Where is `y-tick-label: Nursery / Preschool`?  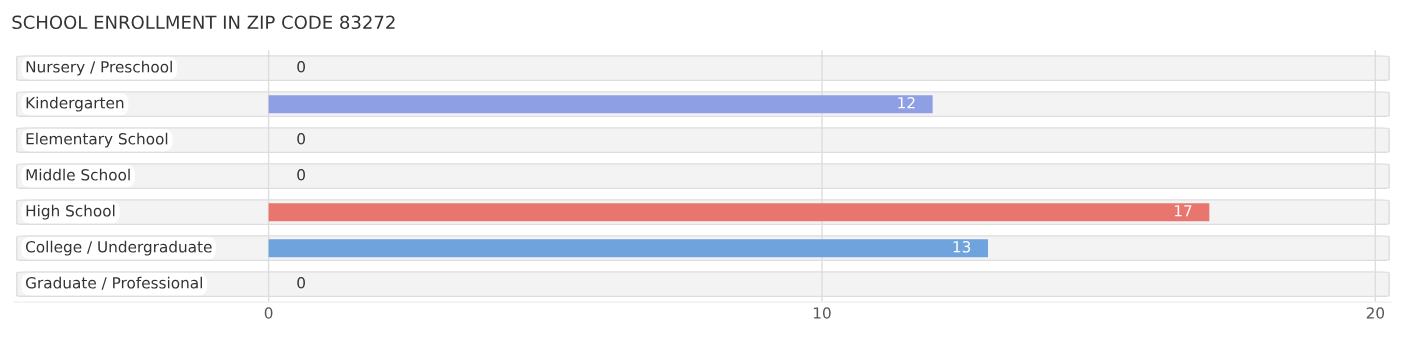 y-tick-label: Nursery / Preschool is located at coordinates (99, 68).